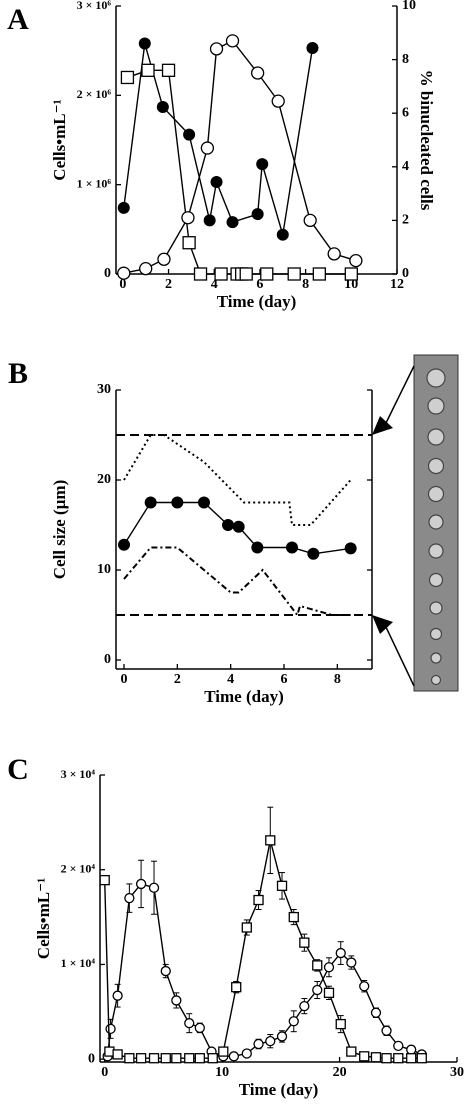 The height and width of the screenshot is (1114, 466). What do you see at coordinates (426, 140) in the screenshot?
I see `y2-axis-label: % binucleated cells` at bounding box center [426, 140].